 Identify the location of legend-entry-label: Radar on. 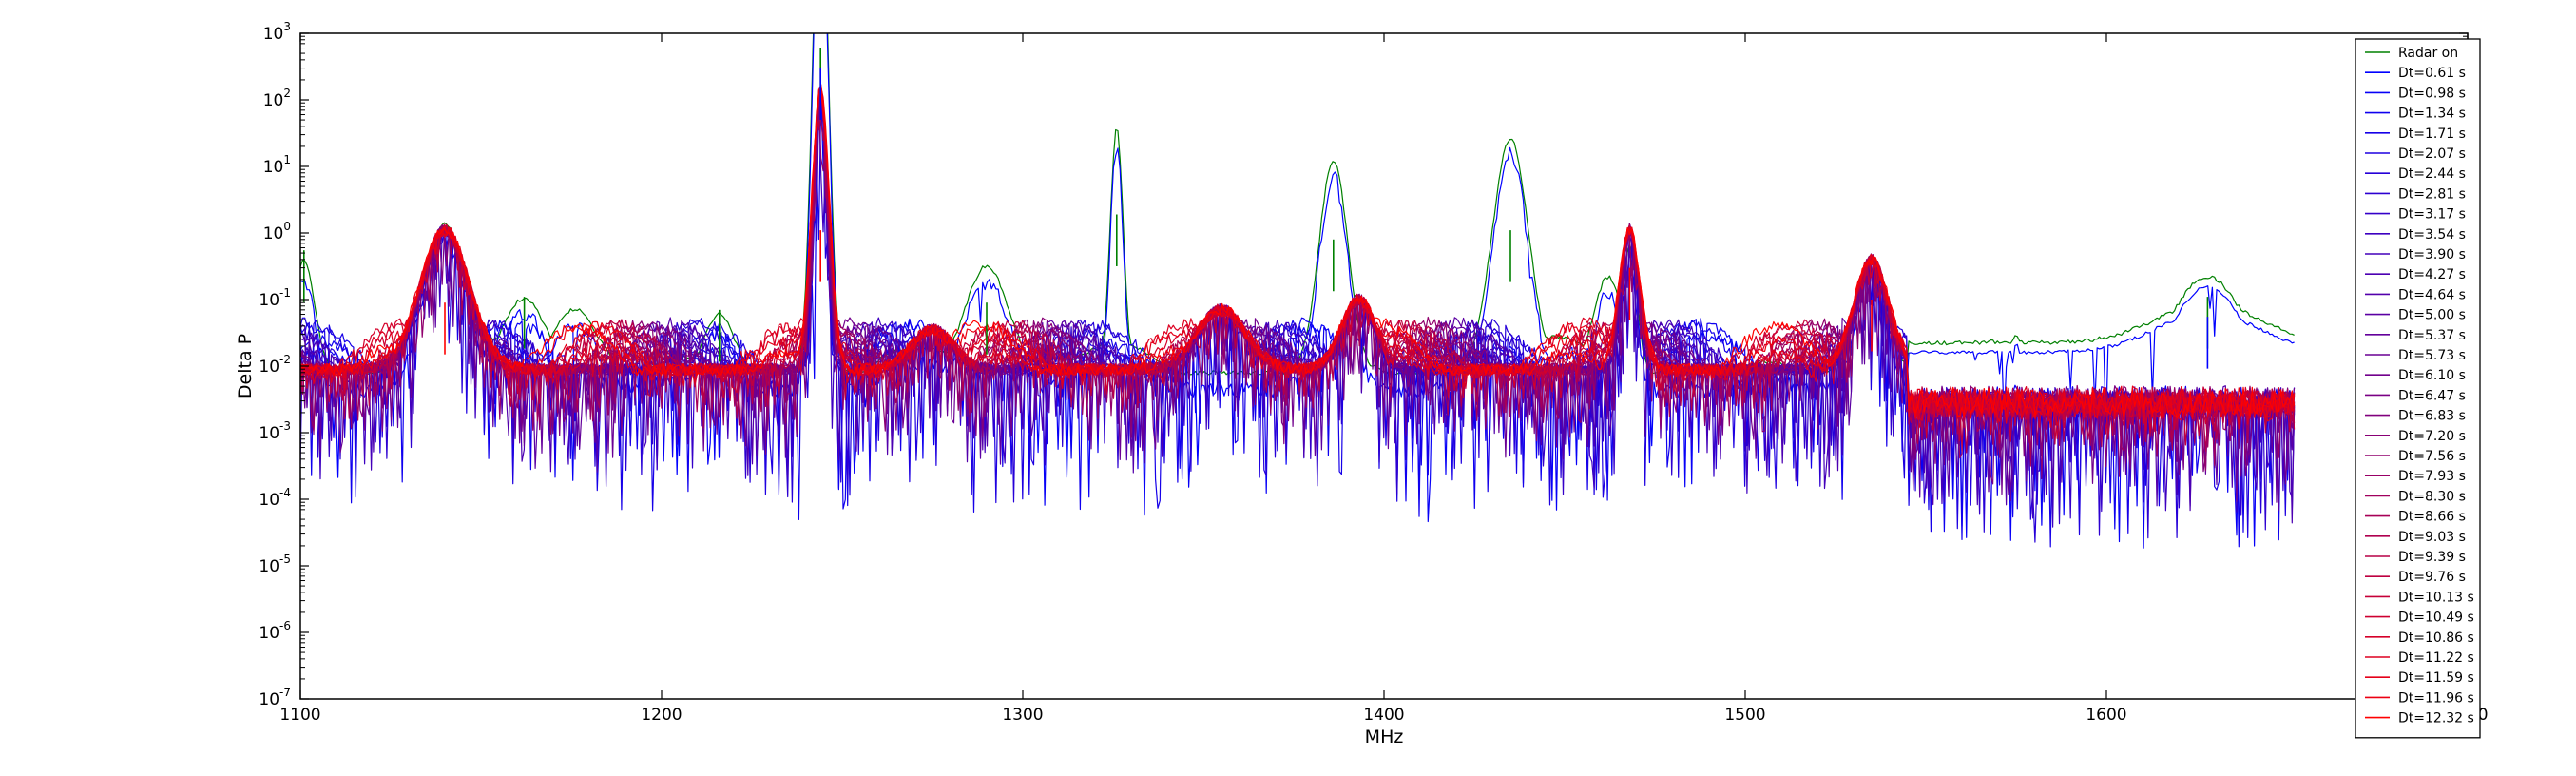
(2428, 53).